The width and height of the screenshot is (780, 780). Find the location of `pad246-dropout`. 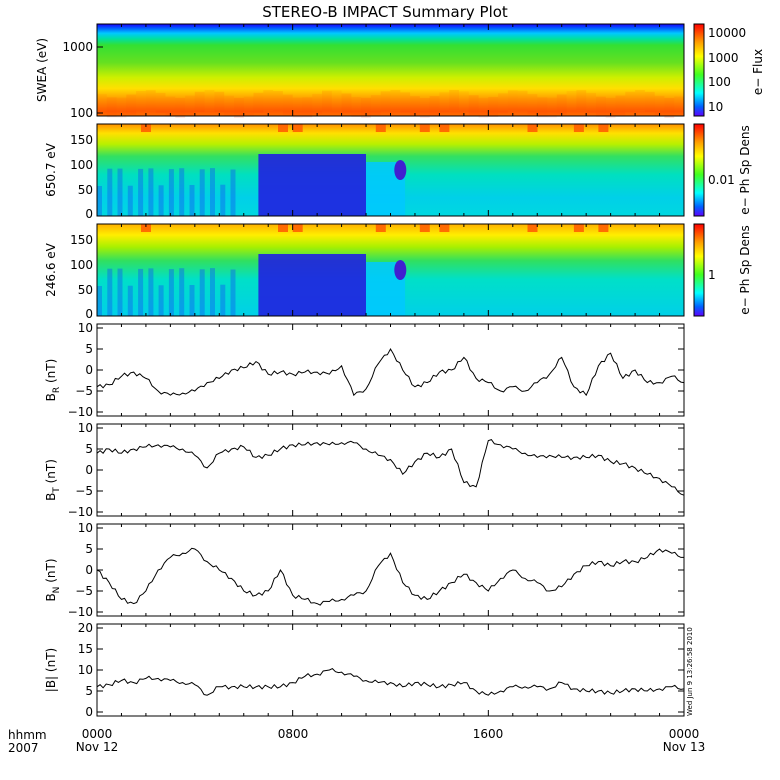

pad246-dropout is located at coordinates (312, 285).